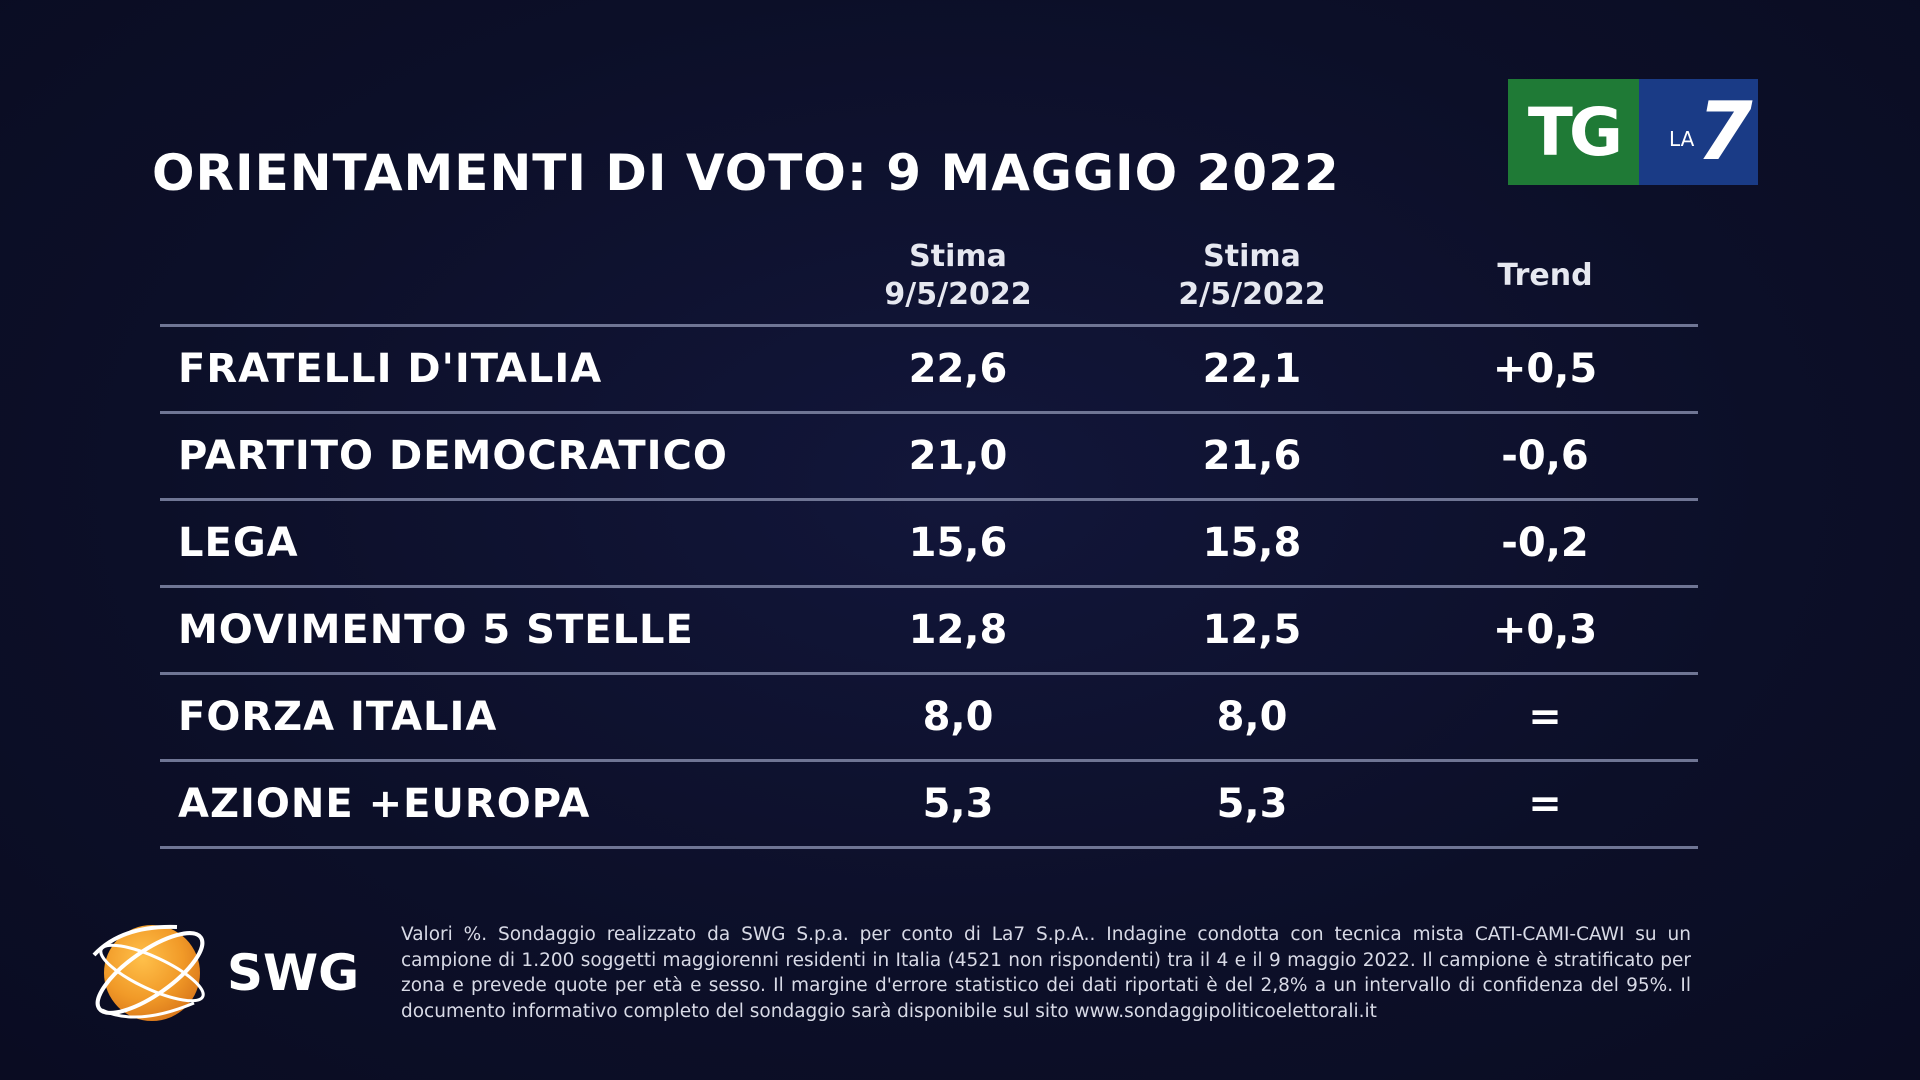  Describe the element at coordinates (958, 256) in the screenshot. I see `header-current-line1: Stima` at that location.